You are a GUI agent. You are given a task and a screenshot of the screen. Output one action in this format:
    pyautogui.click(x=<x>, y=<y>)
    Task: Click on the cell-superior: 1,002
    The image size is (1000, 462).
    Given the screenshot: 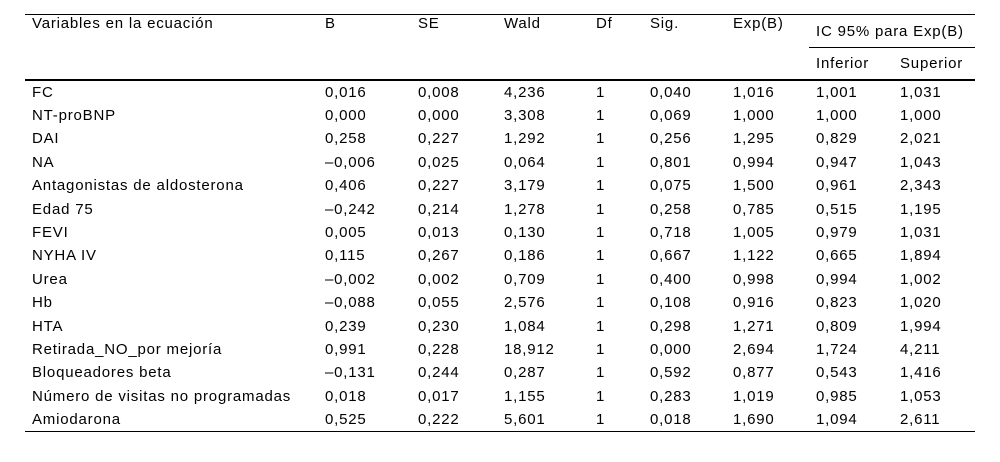 What is the action you would take?
    pyautogui.click(x=921, y=279)
    